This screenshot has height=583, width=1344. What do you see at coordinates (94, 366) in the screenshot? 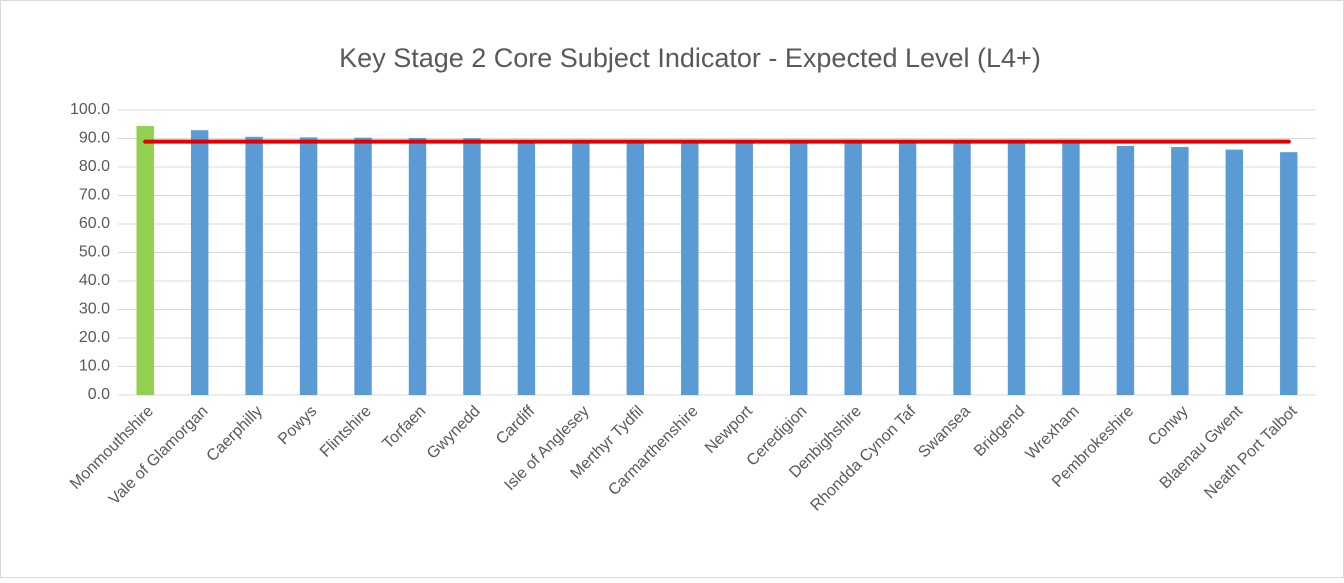
I see `y-tick-label: 10.0` at bounding box center [94, 366].